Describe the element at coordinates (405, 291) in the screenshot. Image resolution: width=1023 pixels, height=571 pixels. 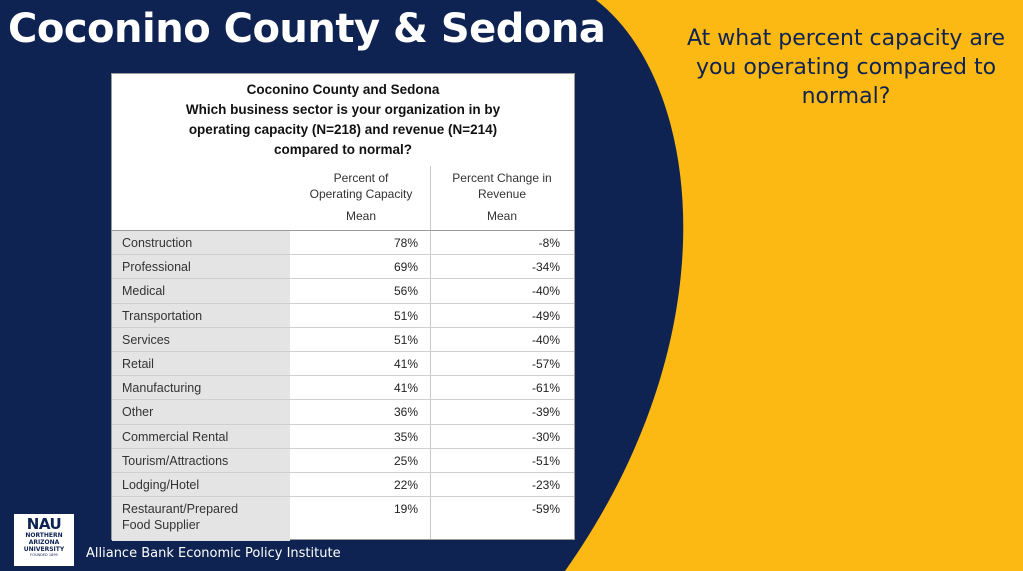
I see `capacity-value: 56%` at that location.